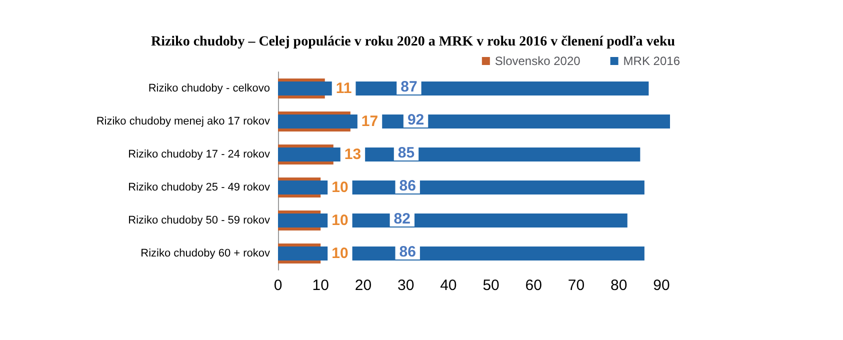  I want to click on data-label: 13, so click(353, 154).